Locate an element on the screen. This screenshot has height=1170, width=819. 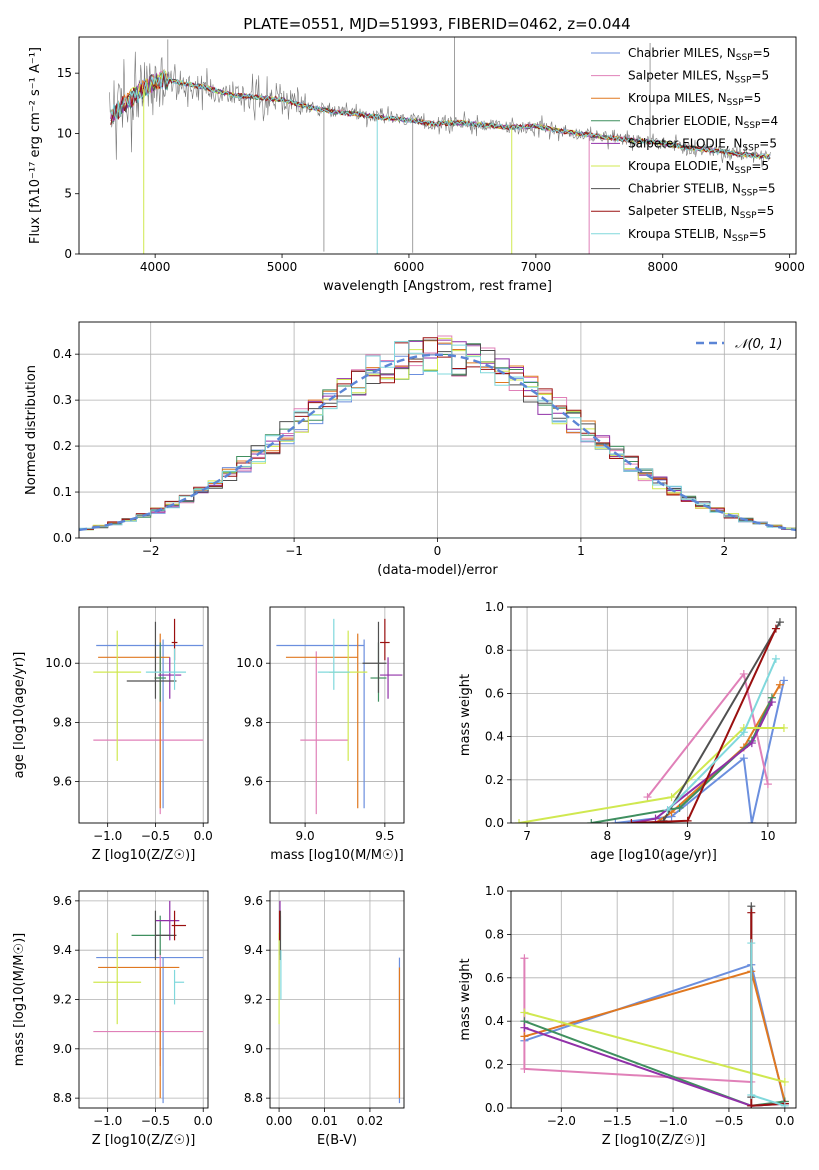
y-tick-label: 9.8 is located at coordinates (253, 722).